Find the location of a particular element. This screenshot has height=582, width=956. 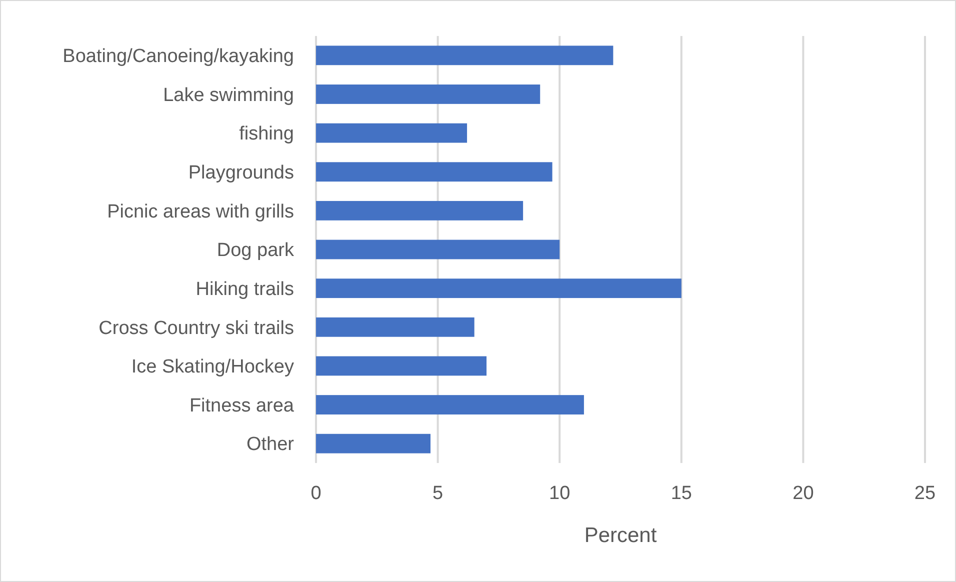

x-tick-label: 25 is located at coordinates (925, 493).